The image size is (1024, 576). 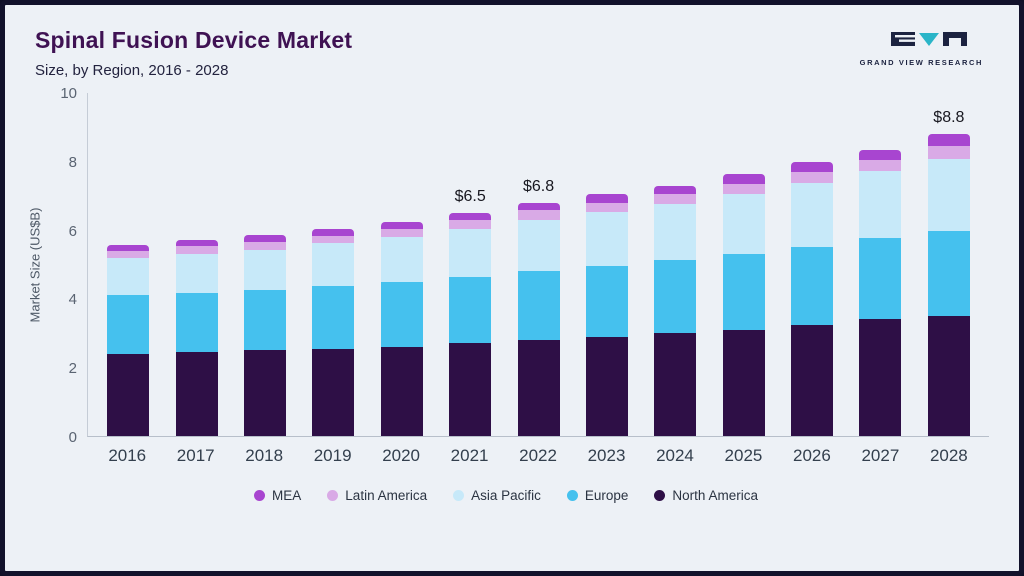 What do you see at coordinates (35, 265) in the screenshot?
I see `y-axis-title: Market Size (US$B)` at bounding box center [35, 265].